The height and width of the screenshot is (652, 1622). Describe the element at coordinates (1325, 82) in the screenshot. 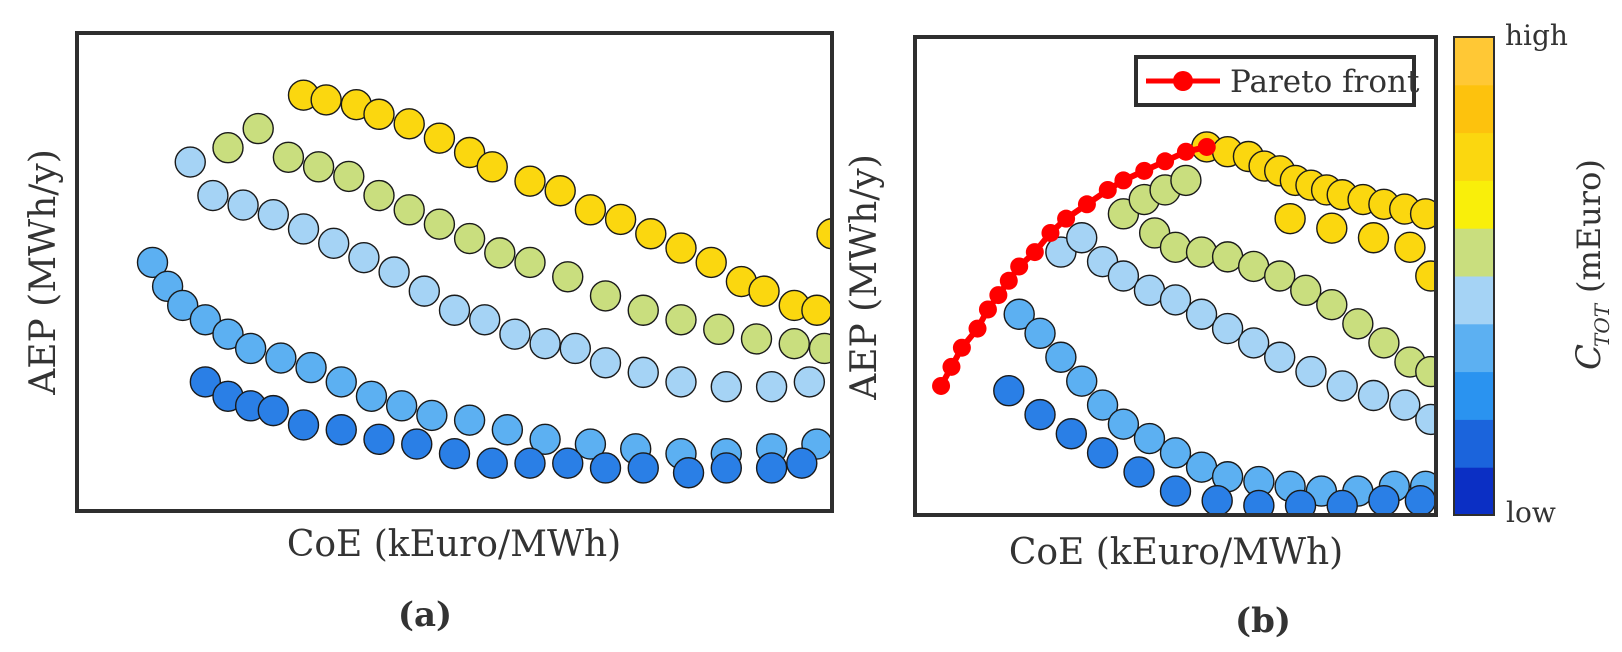

I see `legend-label: Pareto front` at that location.